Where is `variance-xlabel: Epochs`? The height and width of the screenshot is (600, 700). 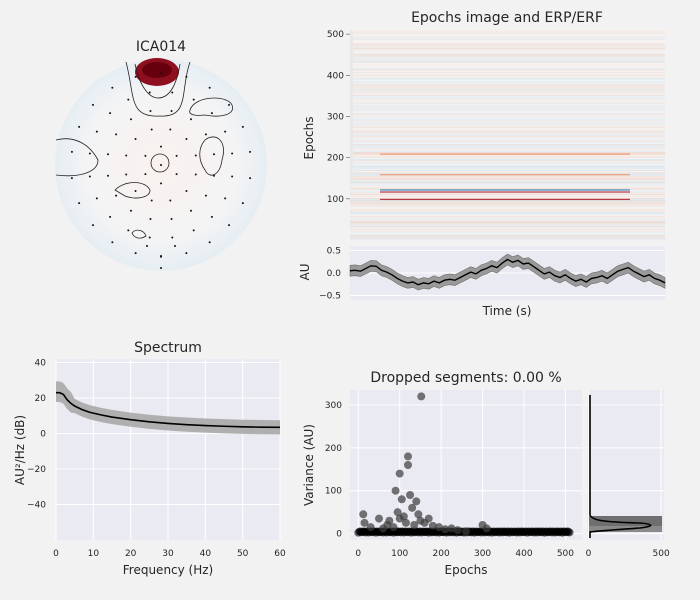 variance-xlabel: Epochs is located at coordinates (466, 570).